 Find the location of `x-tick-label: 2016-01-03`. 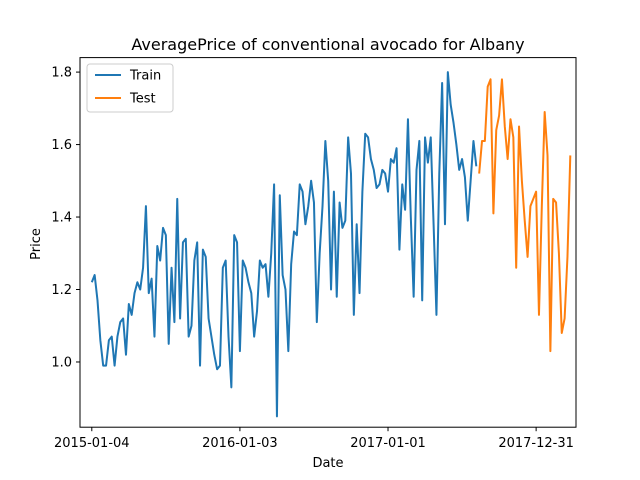

x-tick-label: 2016-01-03 is located at coordinates (240, 443).